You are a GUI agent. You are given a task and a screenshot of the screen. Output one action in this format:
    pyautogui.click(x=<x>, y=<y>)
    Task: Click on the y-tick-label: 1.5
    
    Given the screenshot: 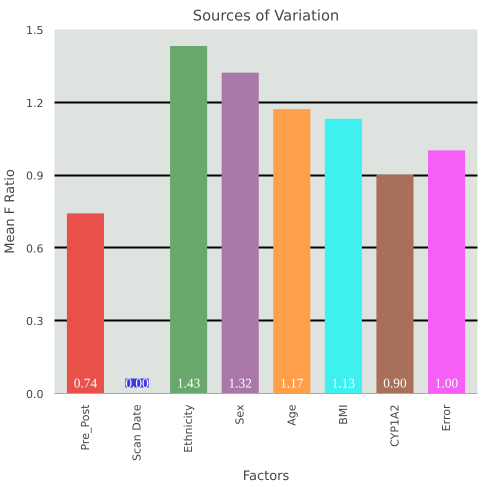 What is the action you would take?
    pyautogui.click(x=35, y=30)
    